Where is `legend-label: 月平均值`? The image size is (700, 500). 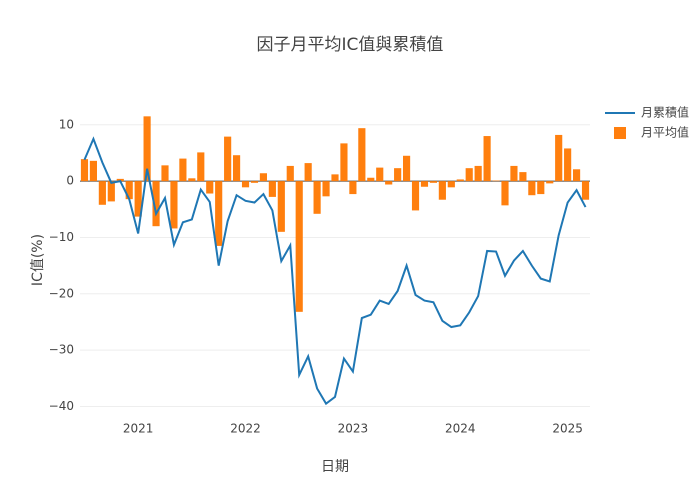 legend-label: 月平均值 is located at coordinates (665, 132).